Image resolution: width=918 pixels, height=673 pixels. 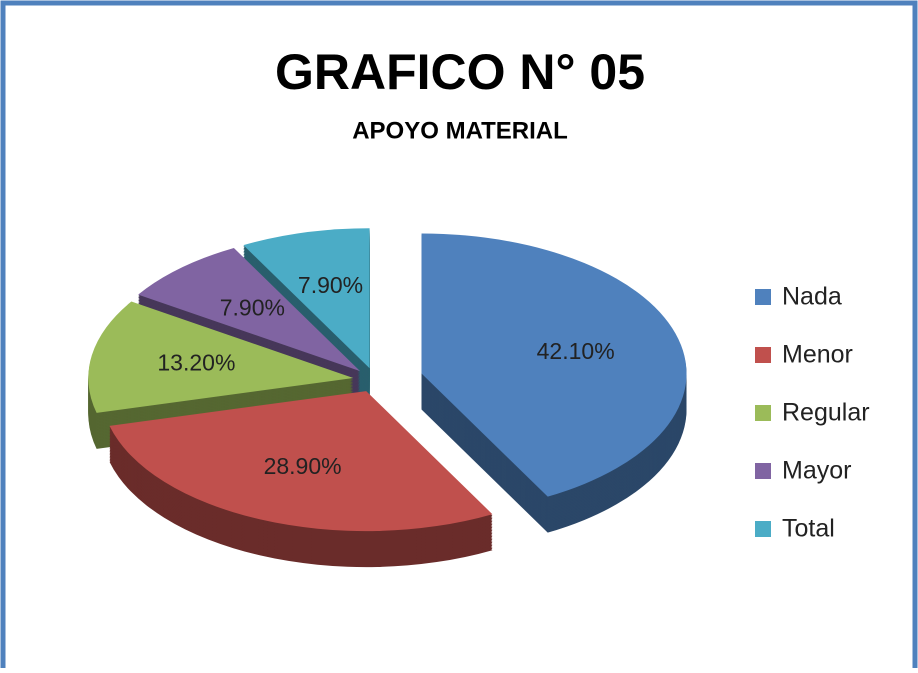 I want to click on data-label: 13.20%, so click(x=196, y=362).